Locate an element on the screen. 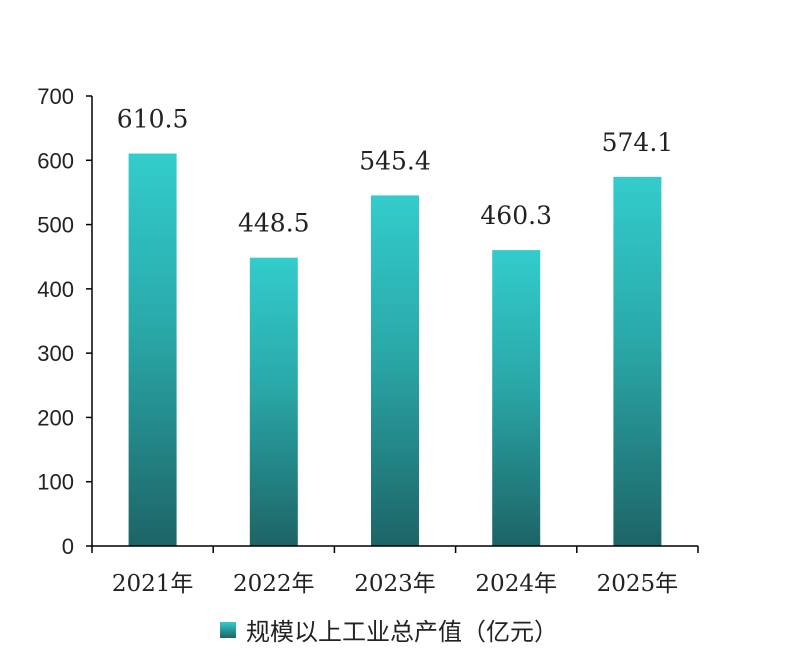  data-label: 460.3 is located at coordinates (516, 215).